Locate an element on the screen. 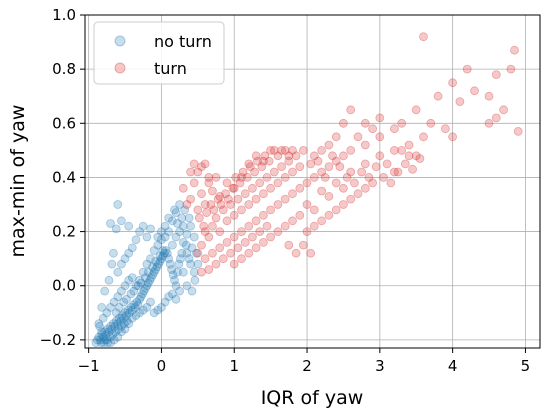 This screenshot has height=412, width=550. x-tick-label: 0 is located at coordinates (162, 366).